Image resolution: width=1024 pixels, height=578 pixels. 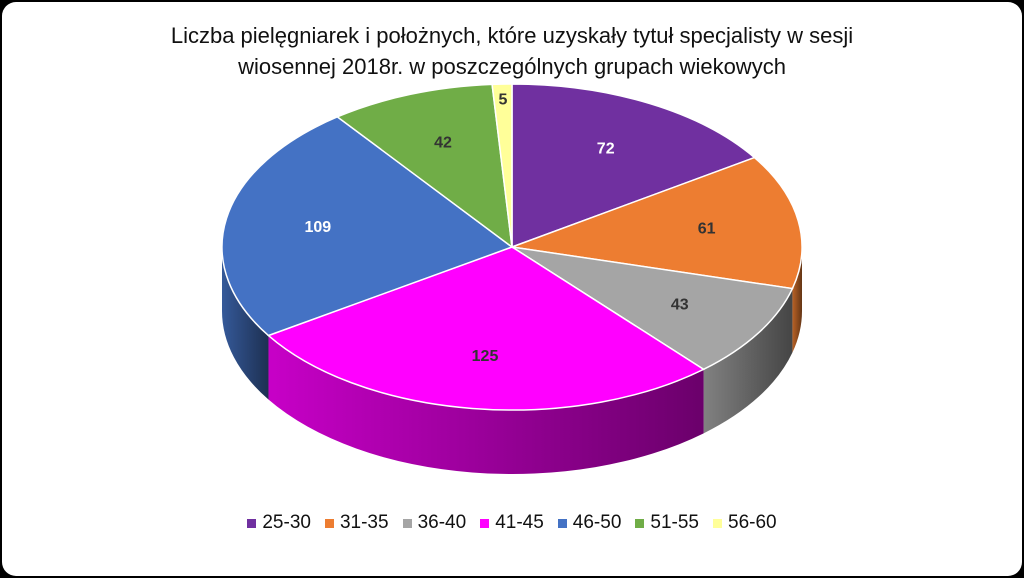 What do you see at coordinates (442, 522) in the screenshot?
I see `legend-label: 36-40` at bounding box center [442, 522].